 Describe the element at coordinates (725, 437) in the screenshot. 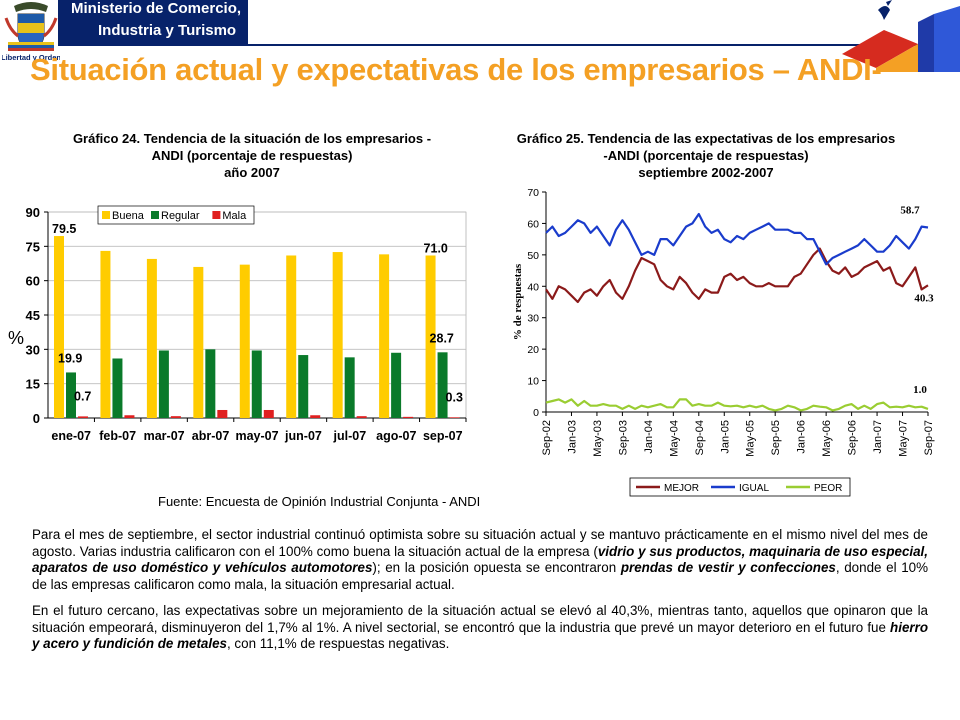

I see `x-tick-label: Jan-05` at that location.